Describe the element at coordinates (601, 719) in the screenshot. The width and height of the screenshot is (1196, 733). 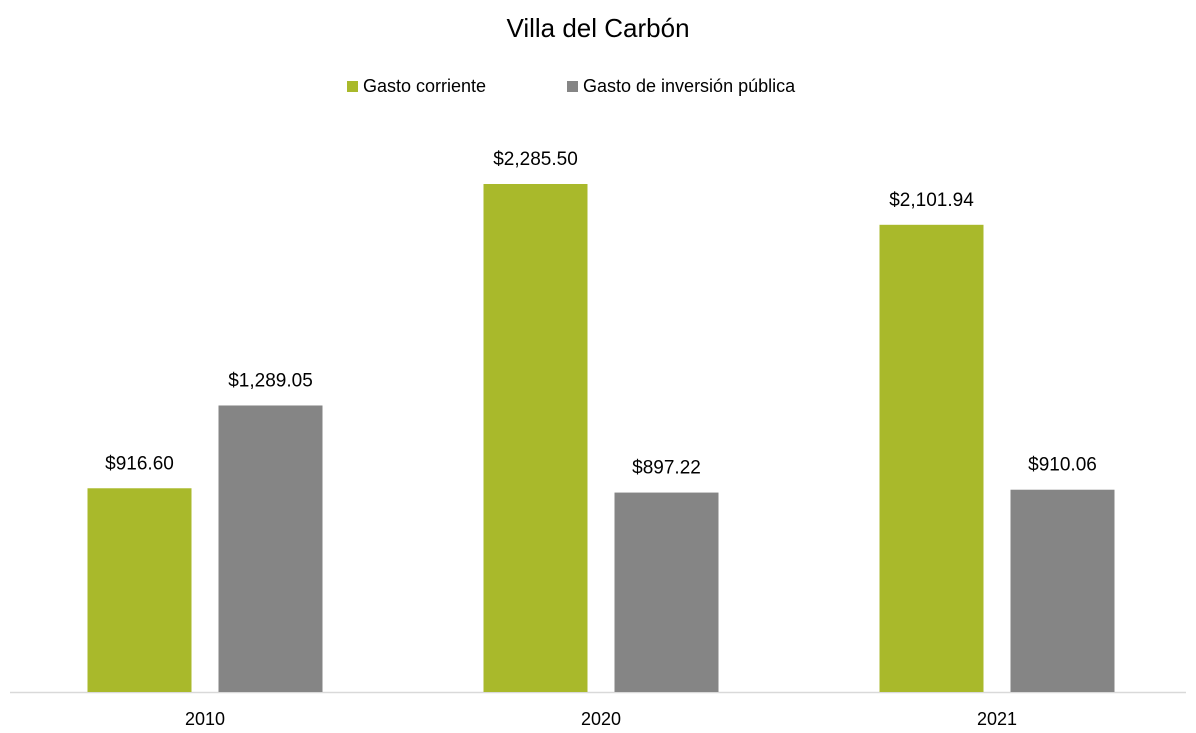
I see `x-tick-label: 2020` at that location.